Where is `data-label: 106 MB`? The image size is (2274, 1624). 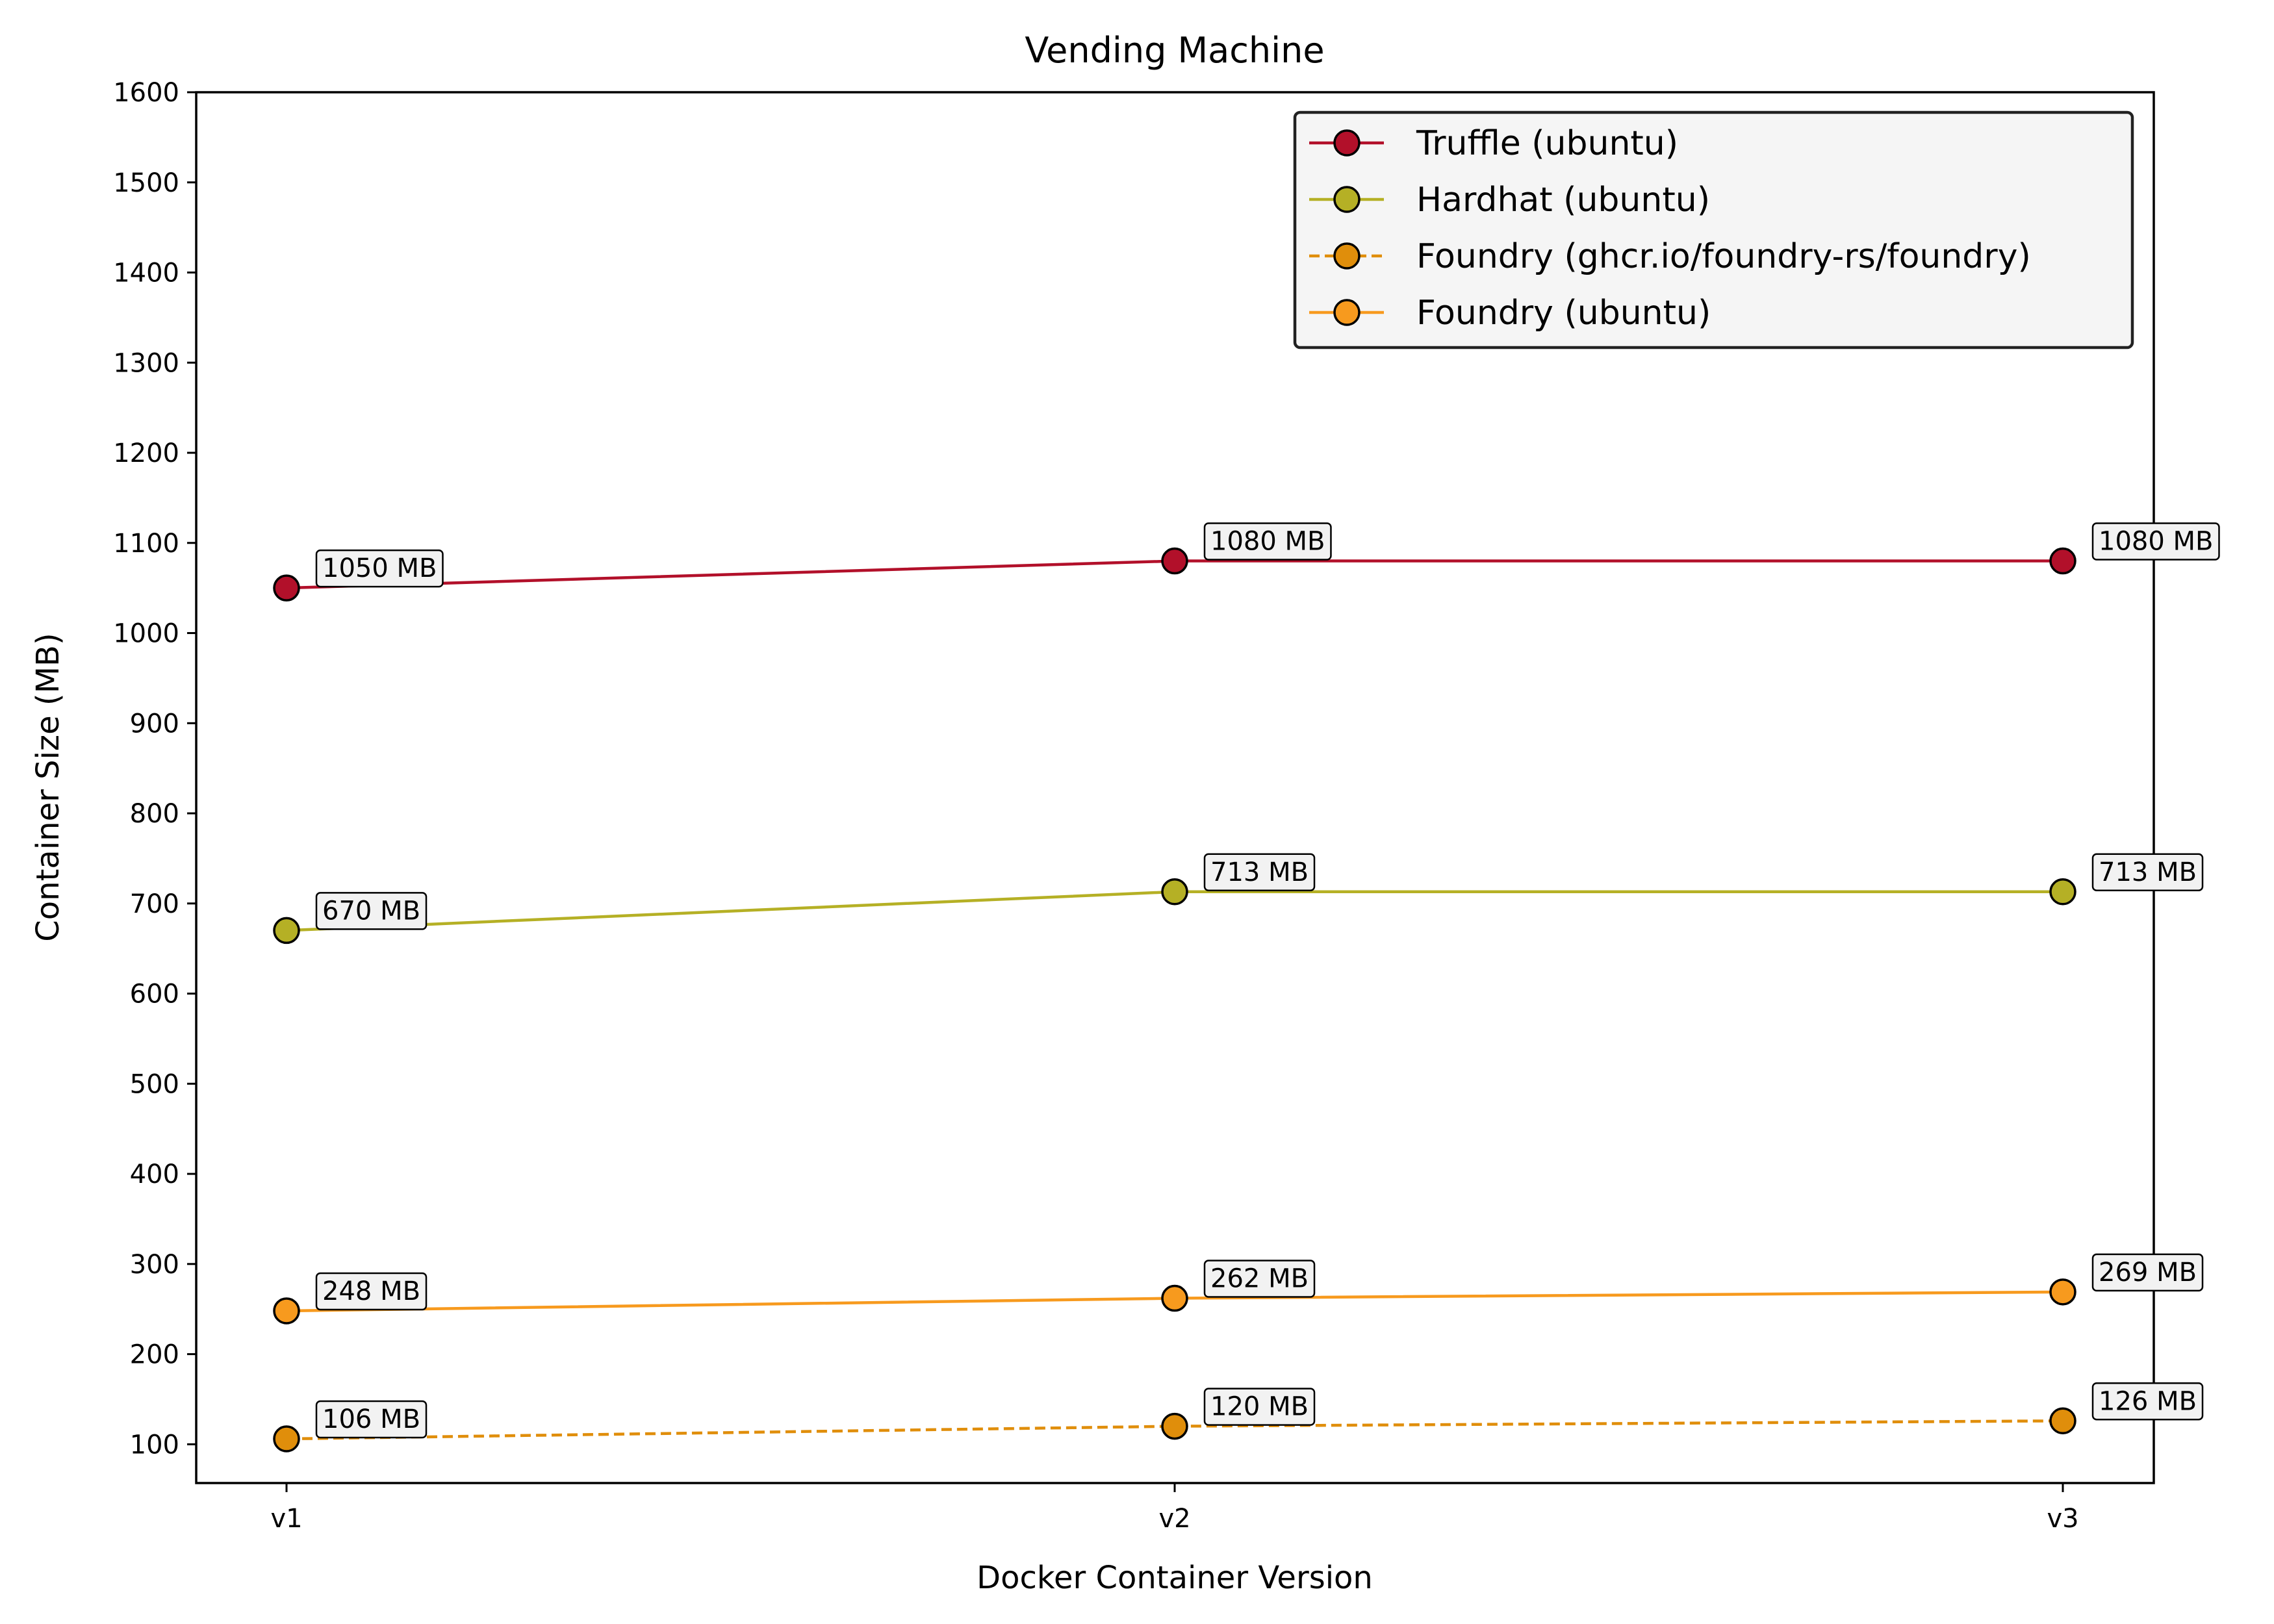 data-label: 106 MB is located at coordinates (371, 1419).